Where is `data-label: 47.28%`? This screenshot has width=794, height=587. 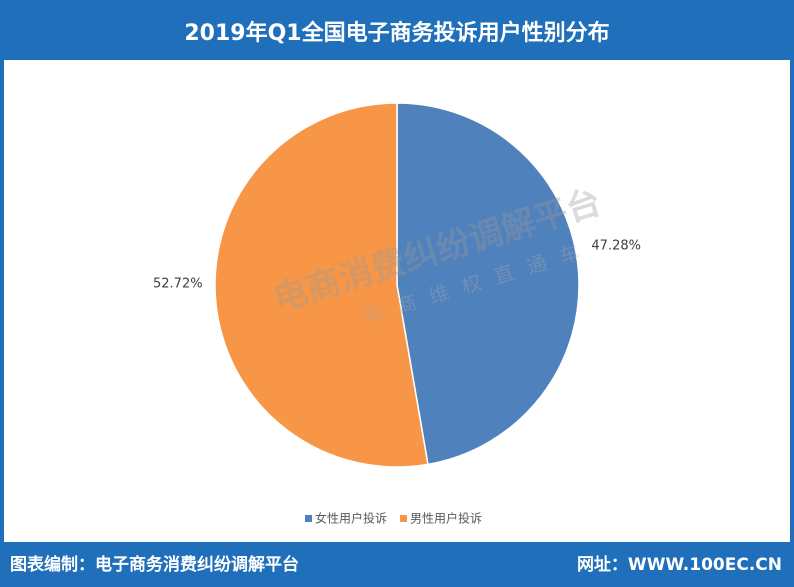 data-label: 47.28% is located at coordinates (616, 246).